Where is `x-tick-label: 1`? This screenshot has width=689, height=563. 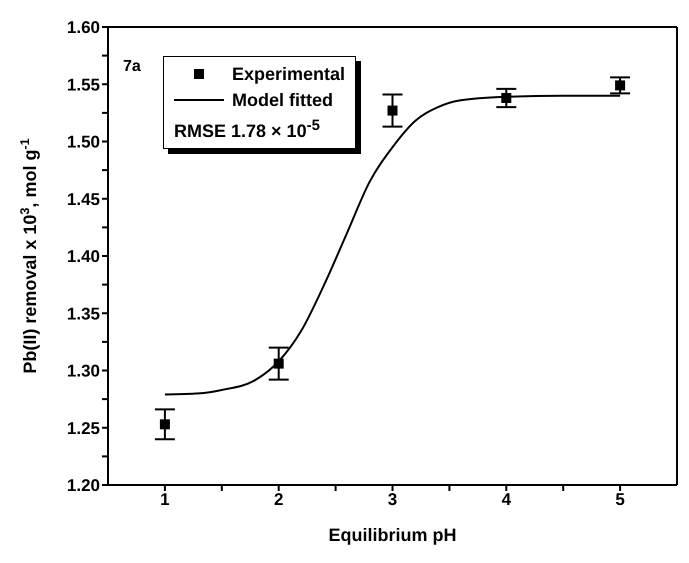 x-tick-label: 1 is located at coordinates (165, 500).